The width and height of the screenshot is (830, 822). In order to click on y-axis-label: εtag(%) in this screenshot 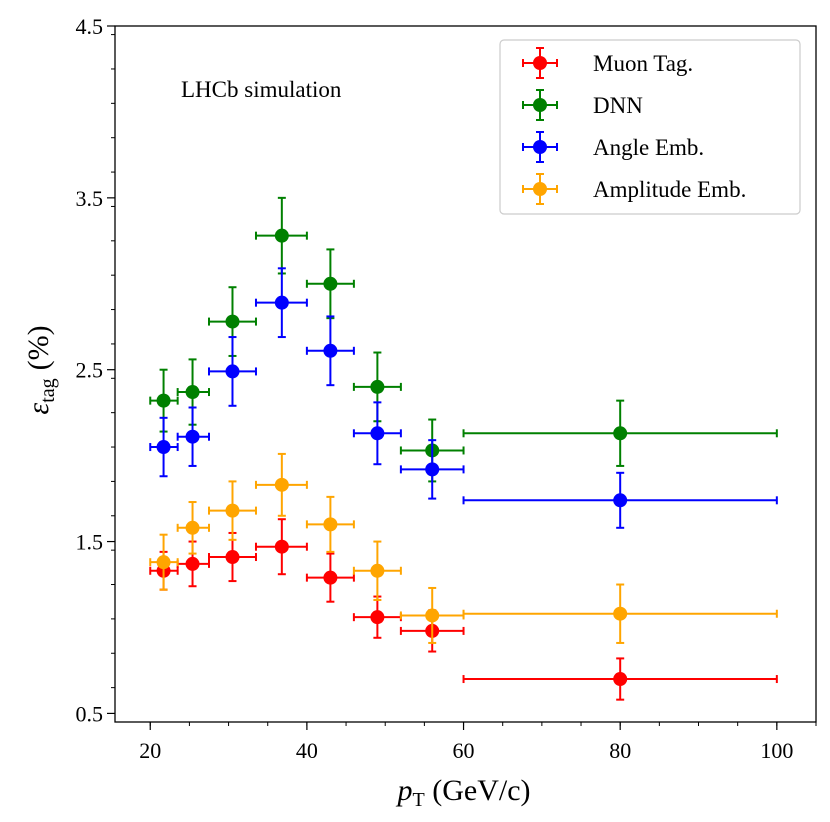, I will do `click(40, 369)`.